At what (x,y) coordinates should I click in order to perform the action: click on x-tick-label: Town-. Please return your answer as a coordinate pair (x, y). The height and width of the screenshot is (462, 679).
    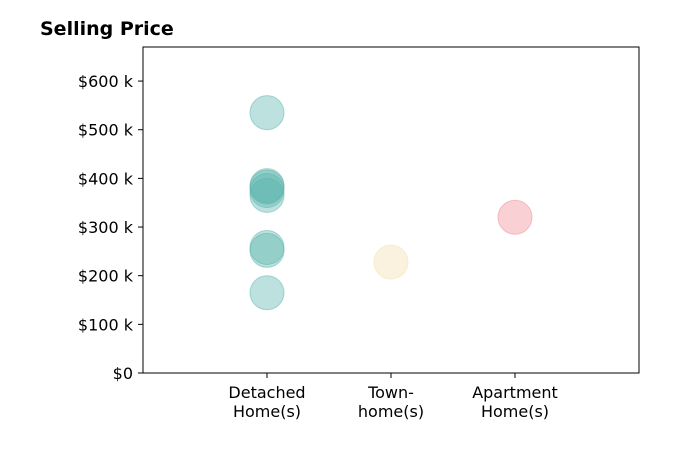
    Looking at the image, I should click on (390, 392).